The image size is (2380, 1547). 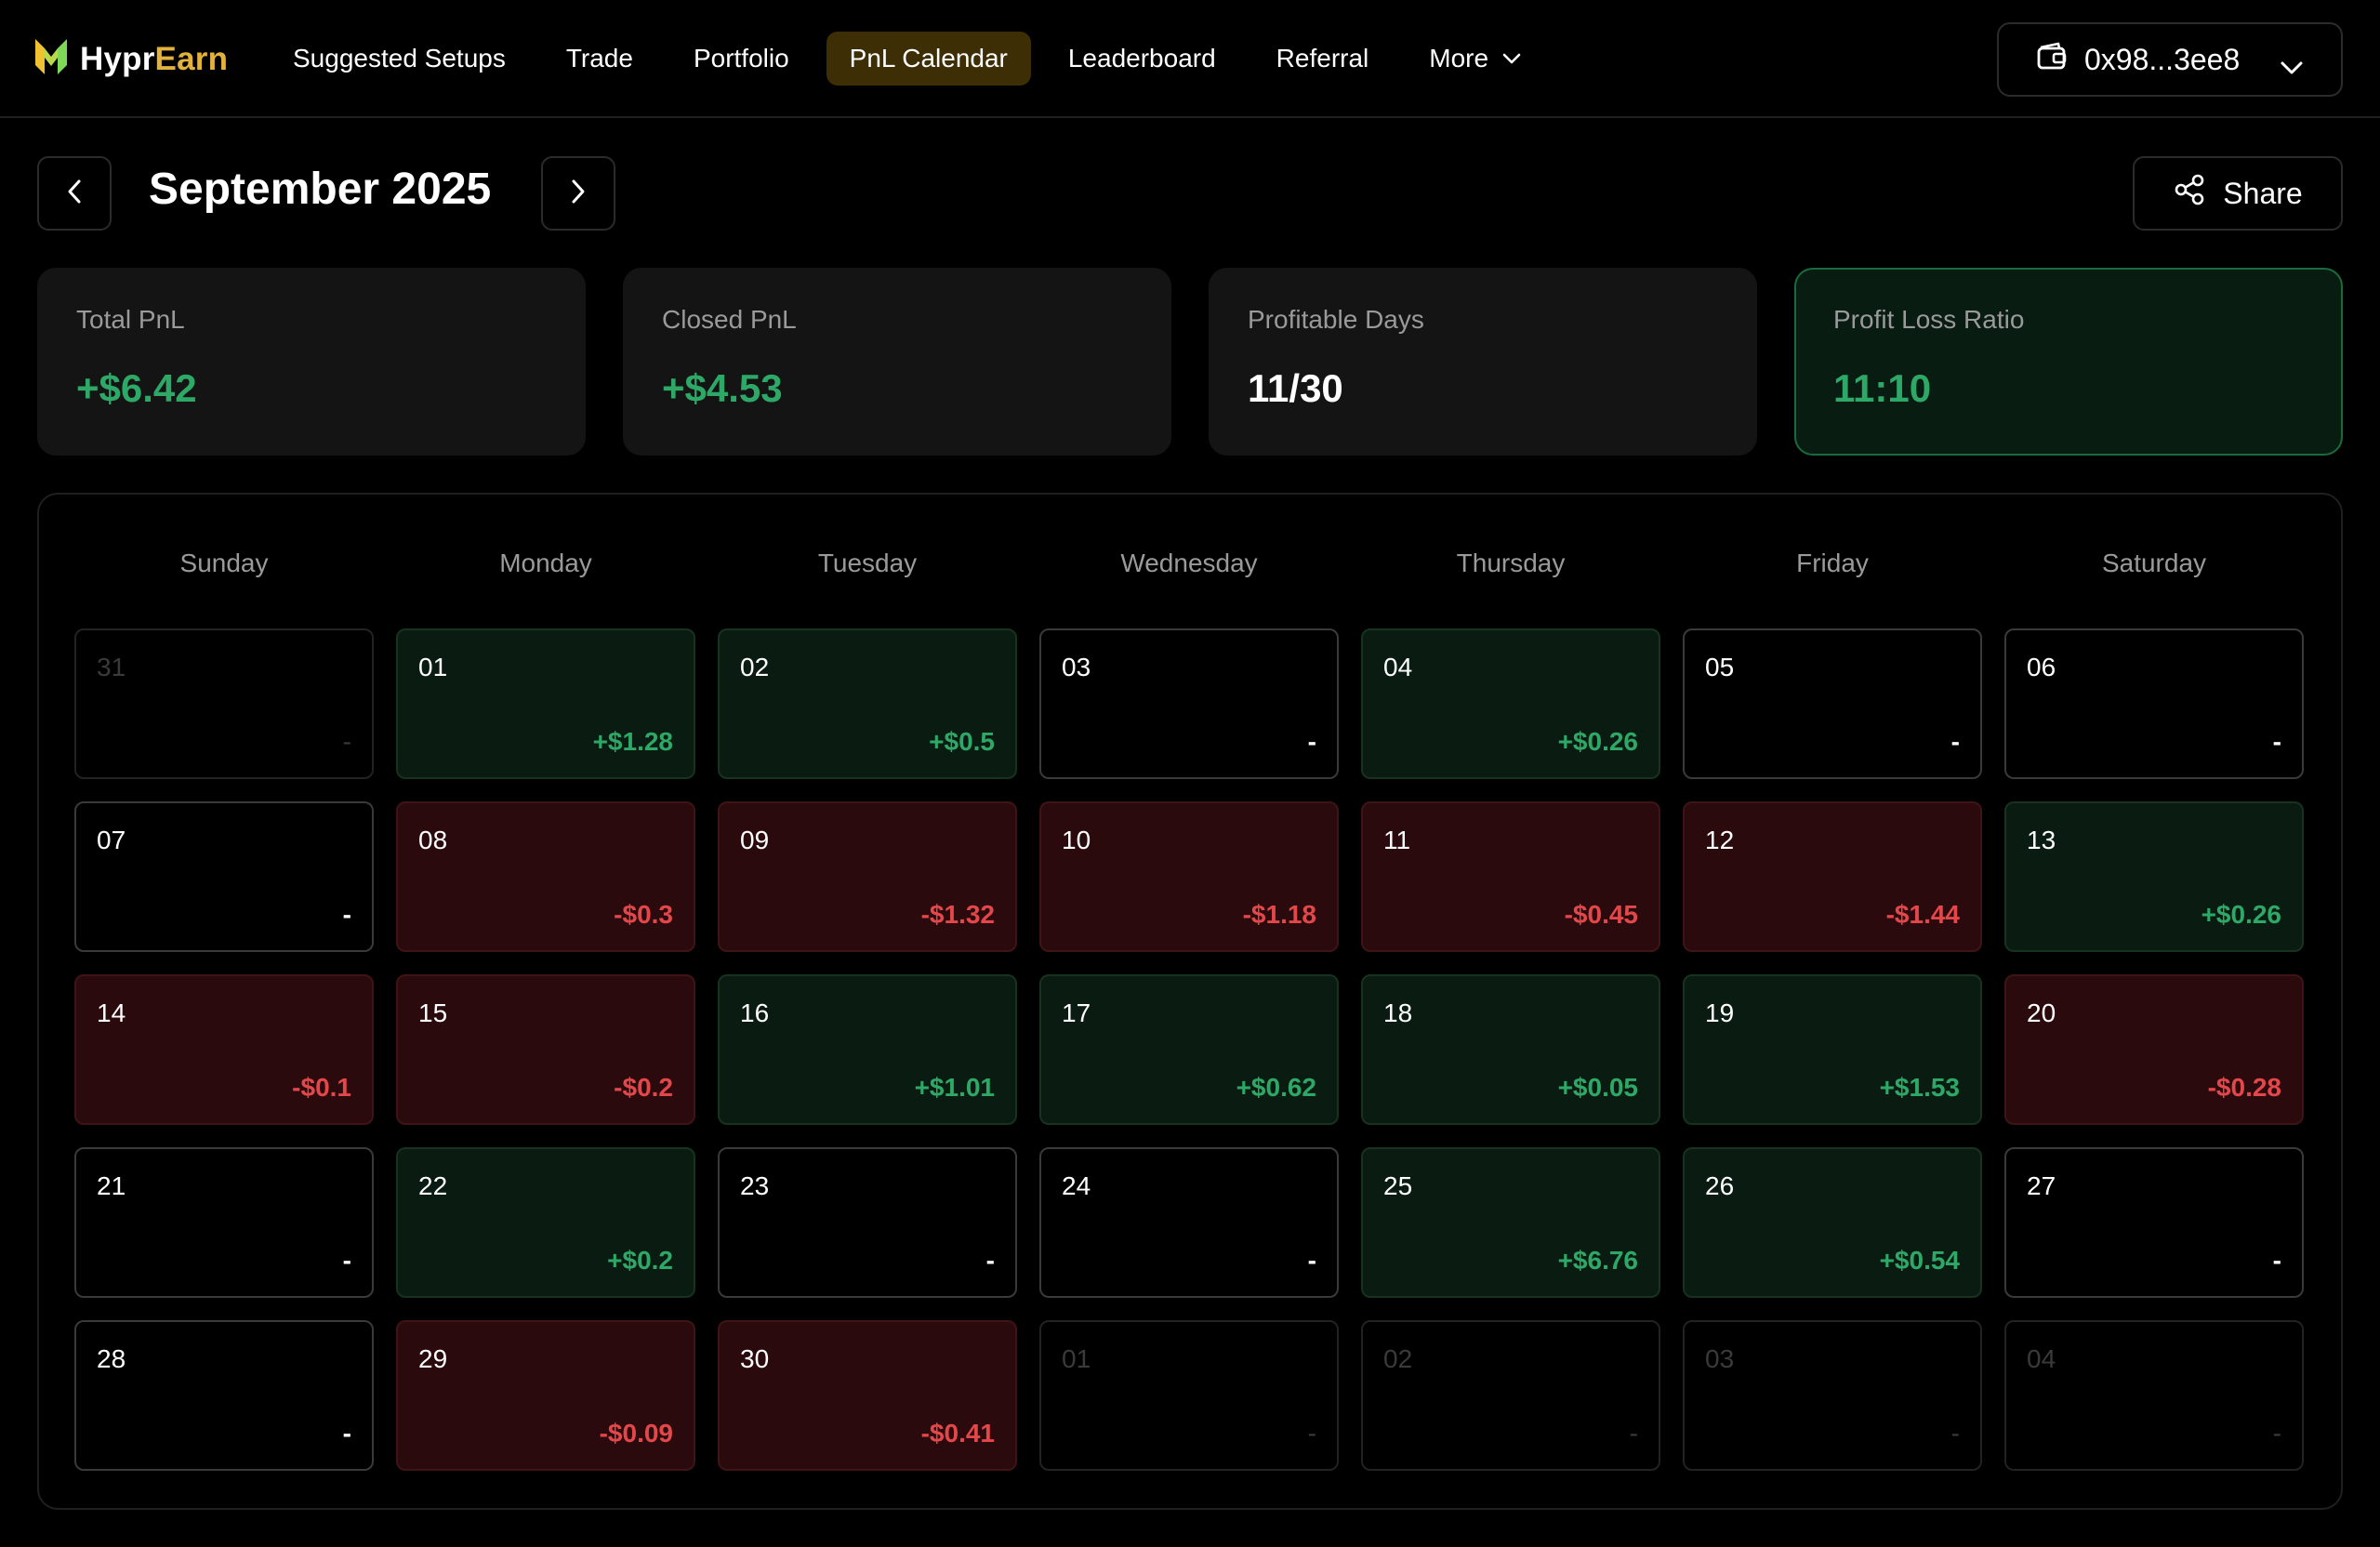 I want to click on day-pnl: -$0.3, so click(x=643, y=914).